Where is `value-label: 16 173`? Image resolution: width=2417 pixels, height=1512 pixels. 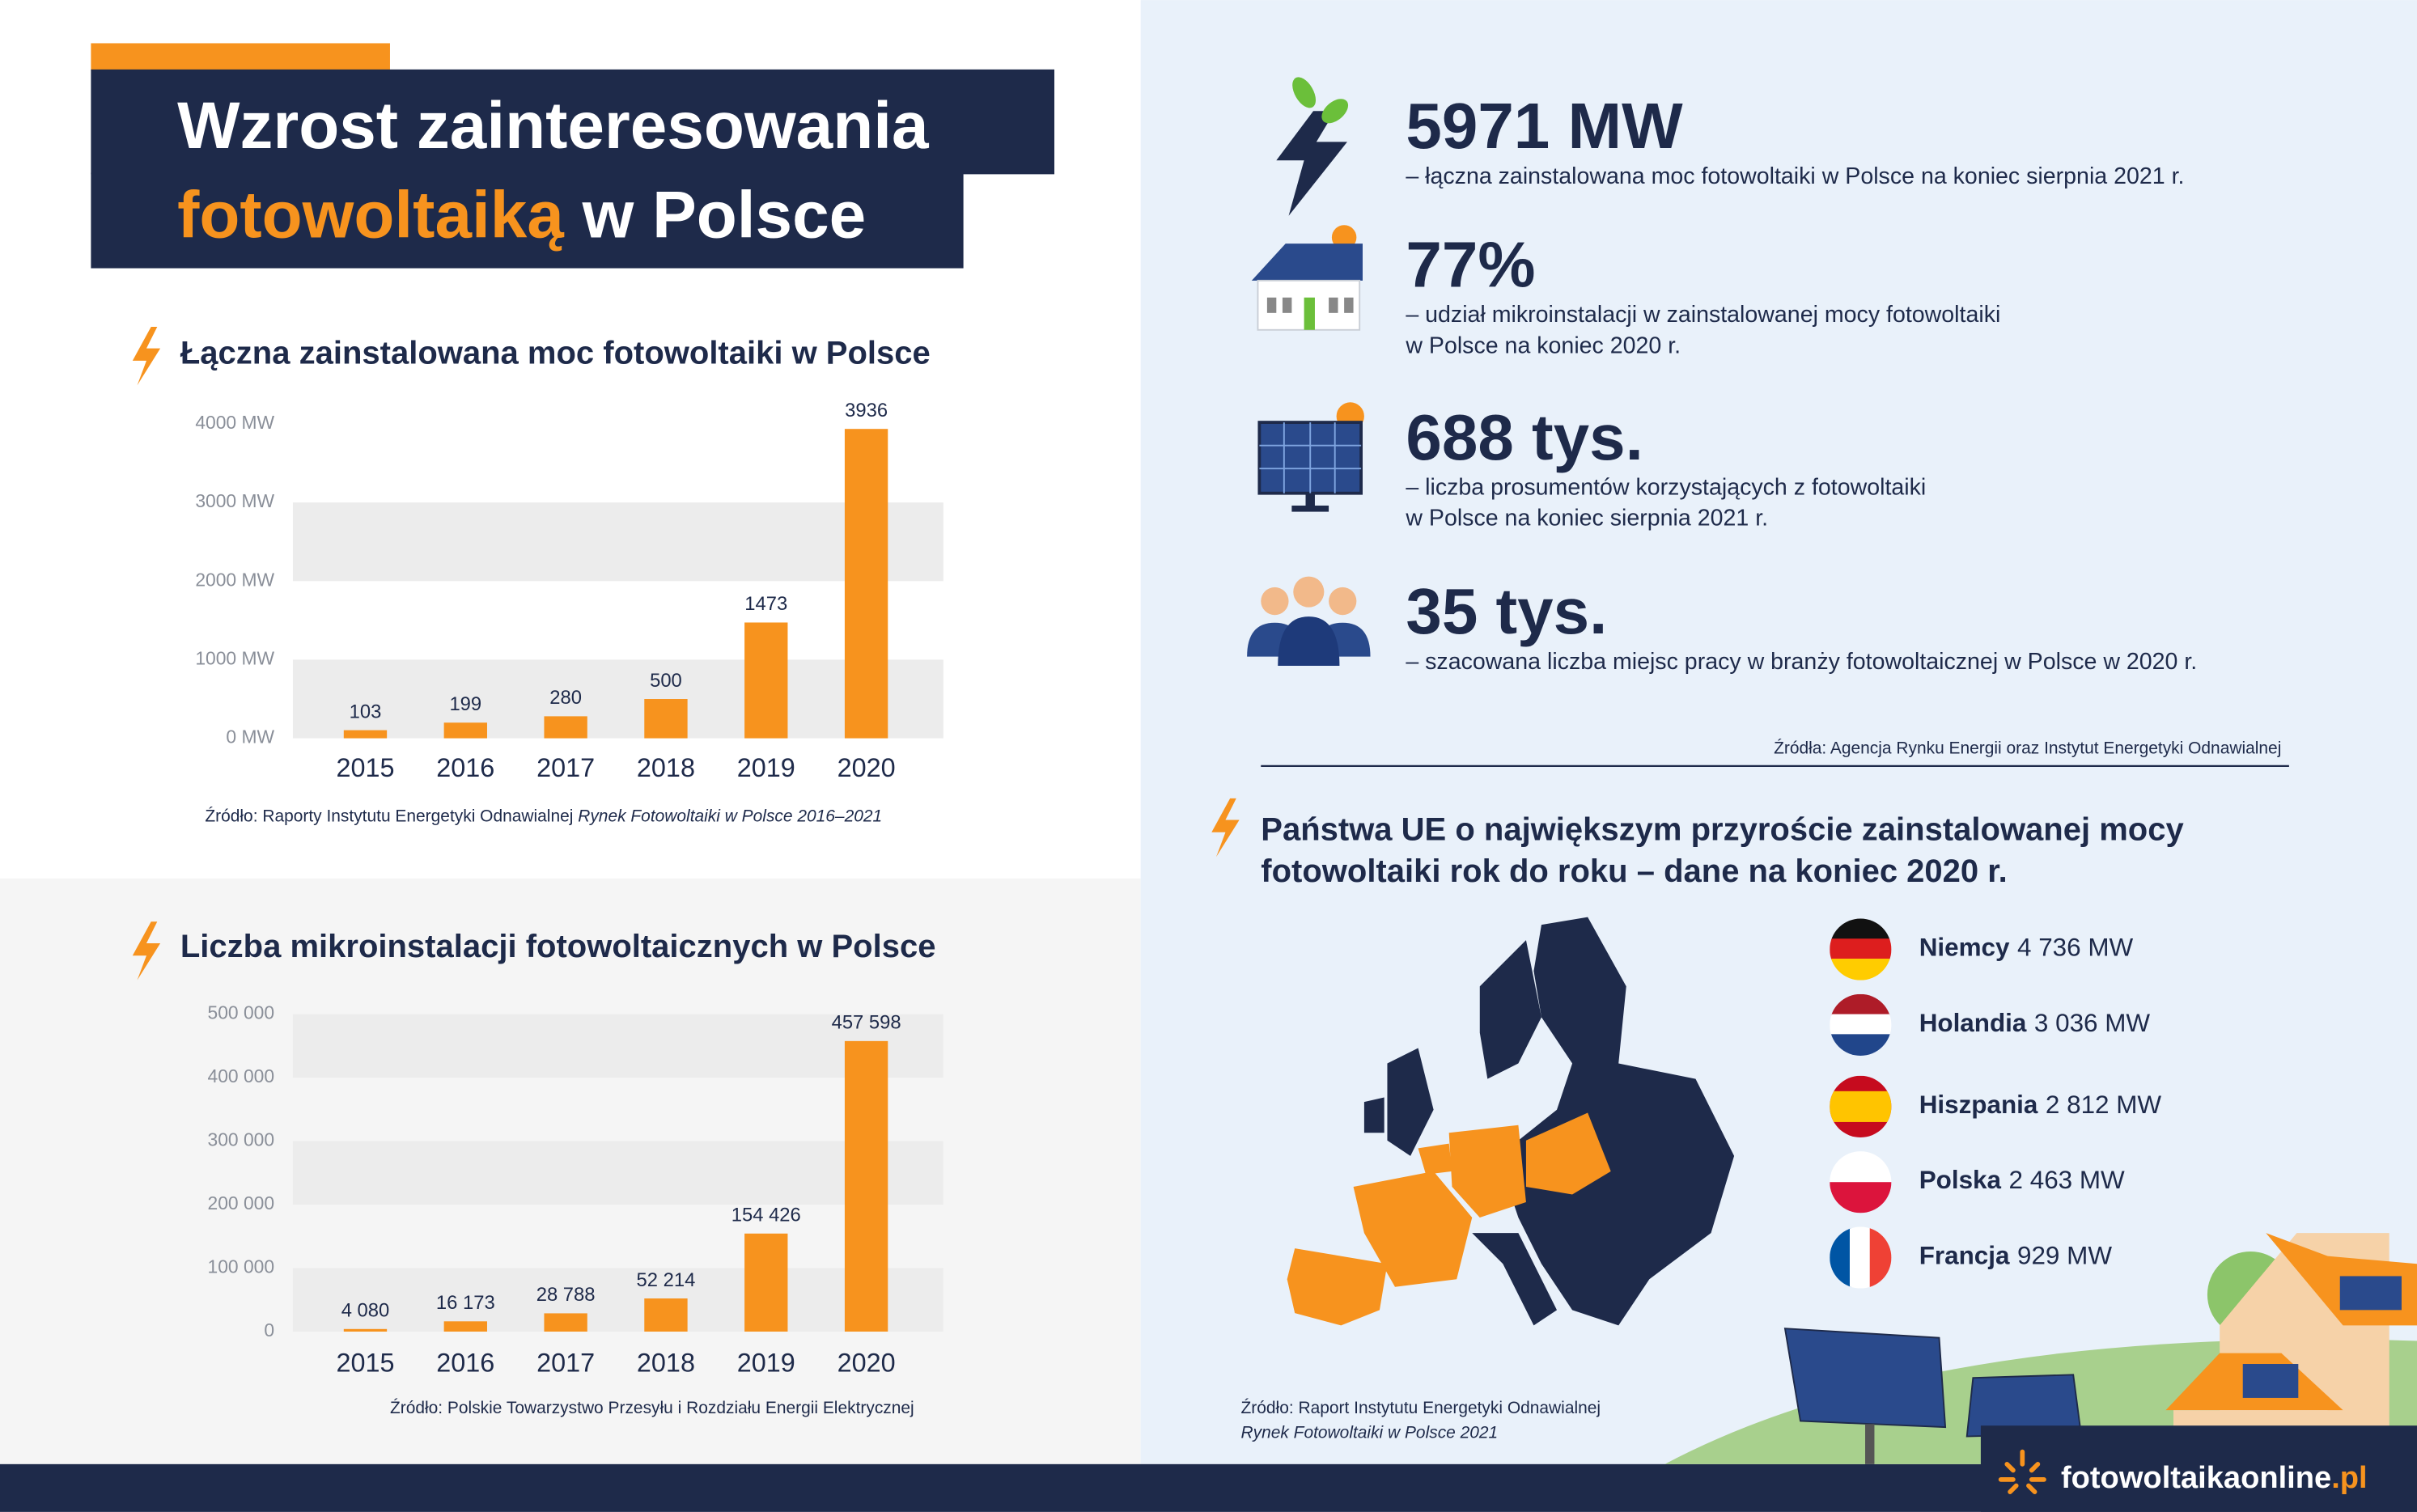
value-label: 16 173 is located at coordinates (465, 1303).